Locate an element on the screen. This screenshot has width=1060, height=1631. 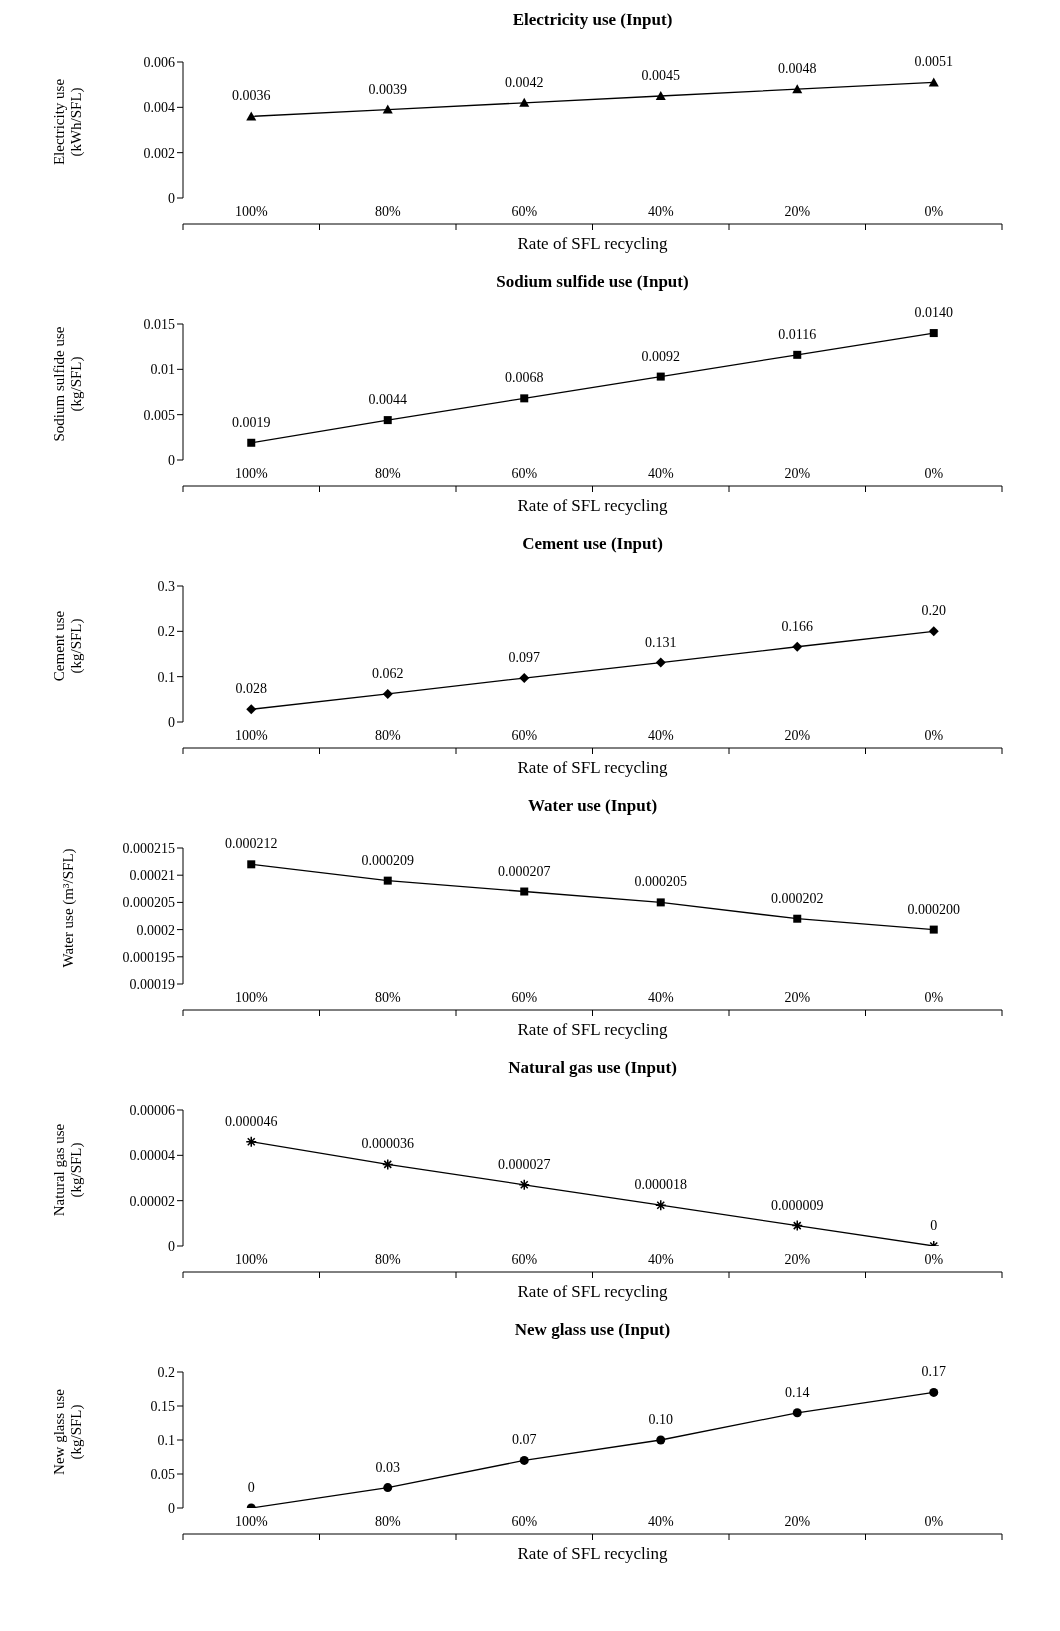
y-tick-label: 0.000195 is located at coordinates (148, 957).